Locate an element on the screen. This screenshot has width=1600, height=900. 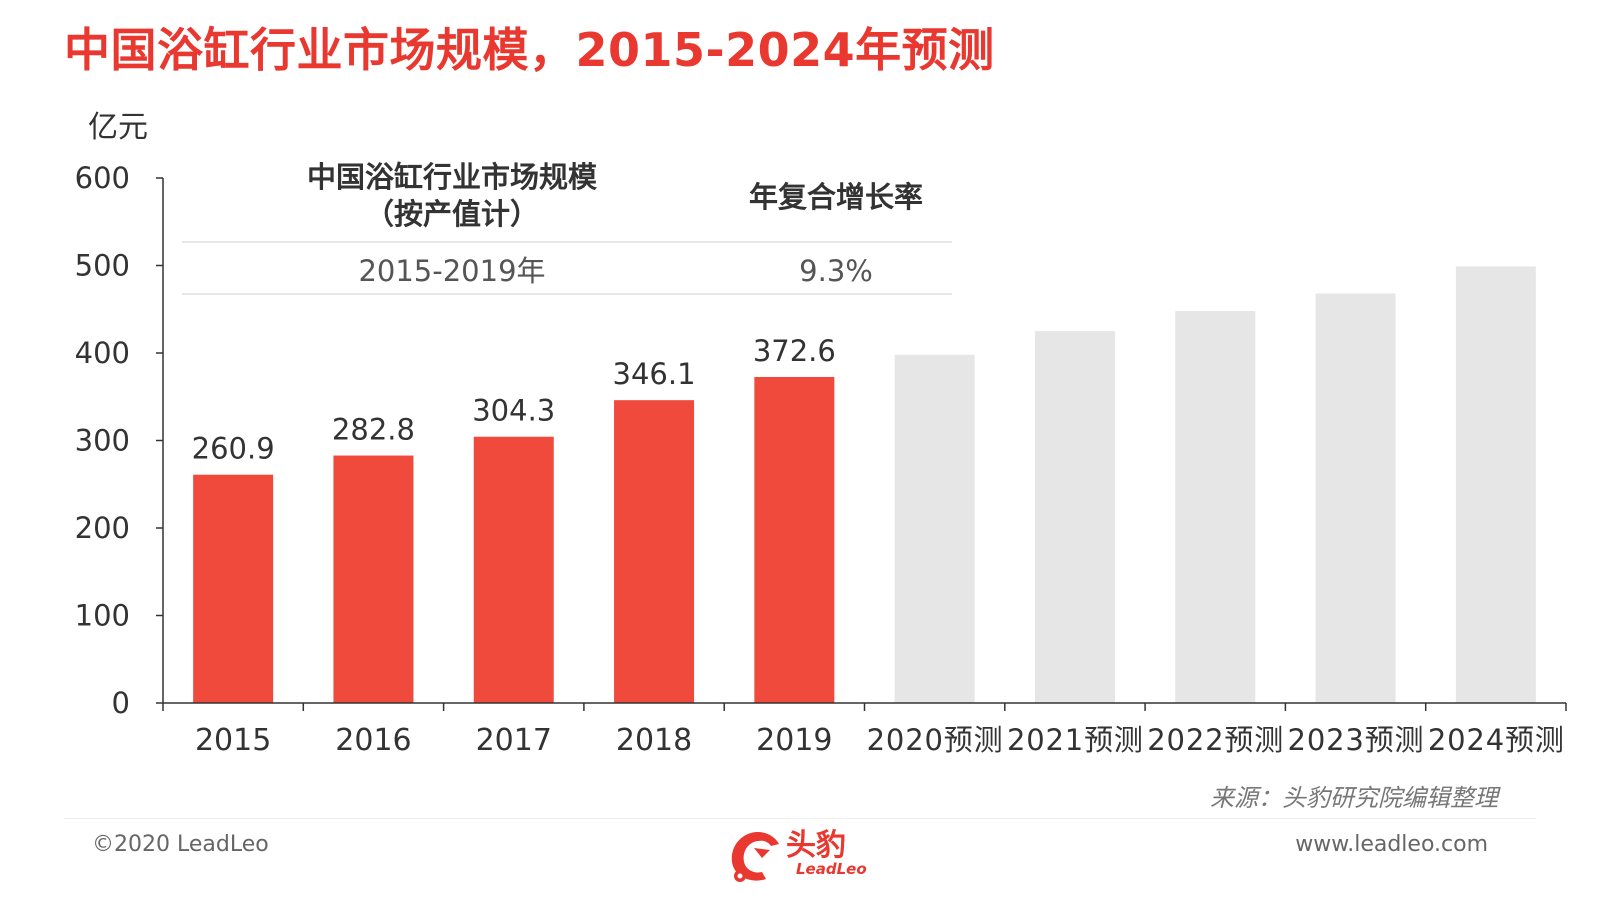
bar-value-label: 346.1 is located at coordinates (654, 374).